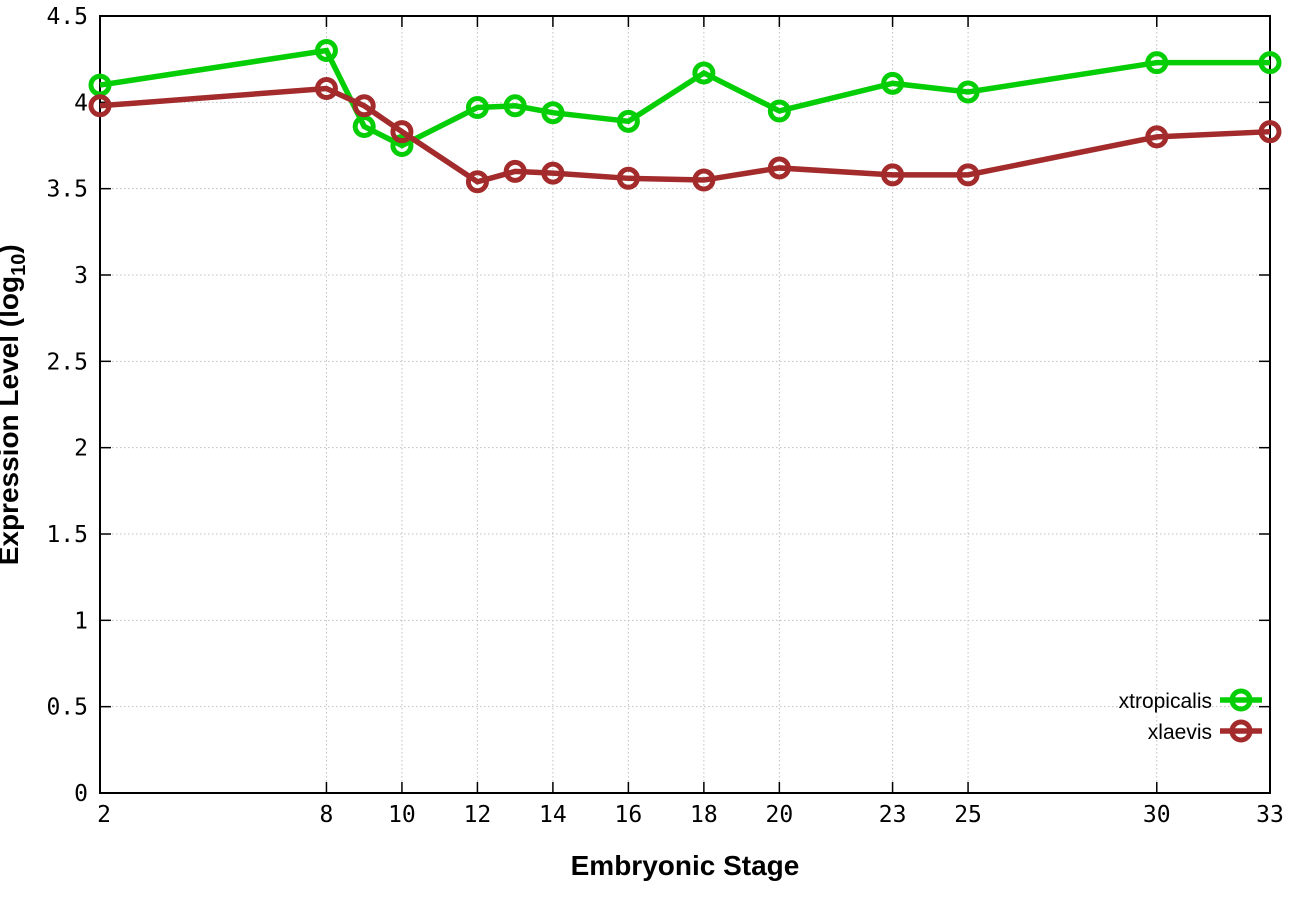 This screenshot has width=1296, height=907. Describe the element at coordinates (685, 865) in the screenshot. I see `x-axis-title: Embryonic Stage` at that location.